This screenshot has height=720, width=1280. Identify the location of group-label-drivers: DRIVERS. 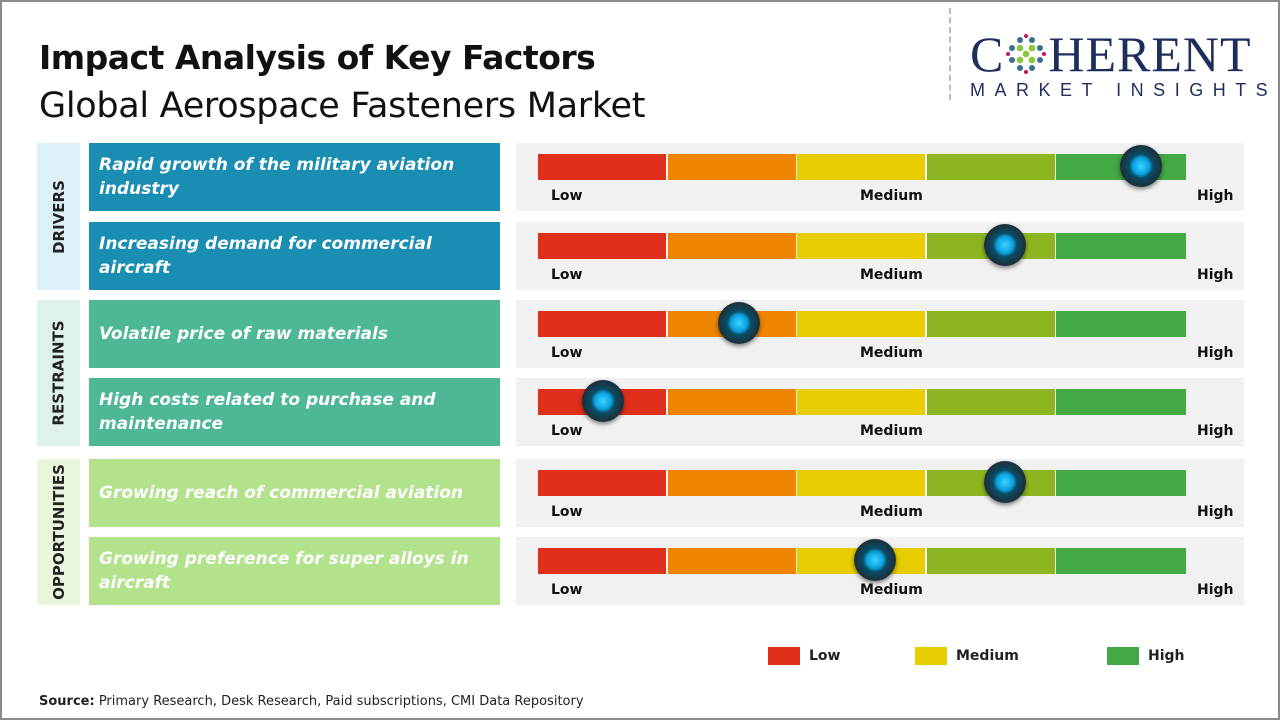
(58, 216).